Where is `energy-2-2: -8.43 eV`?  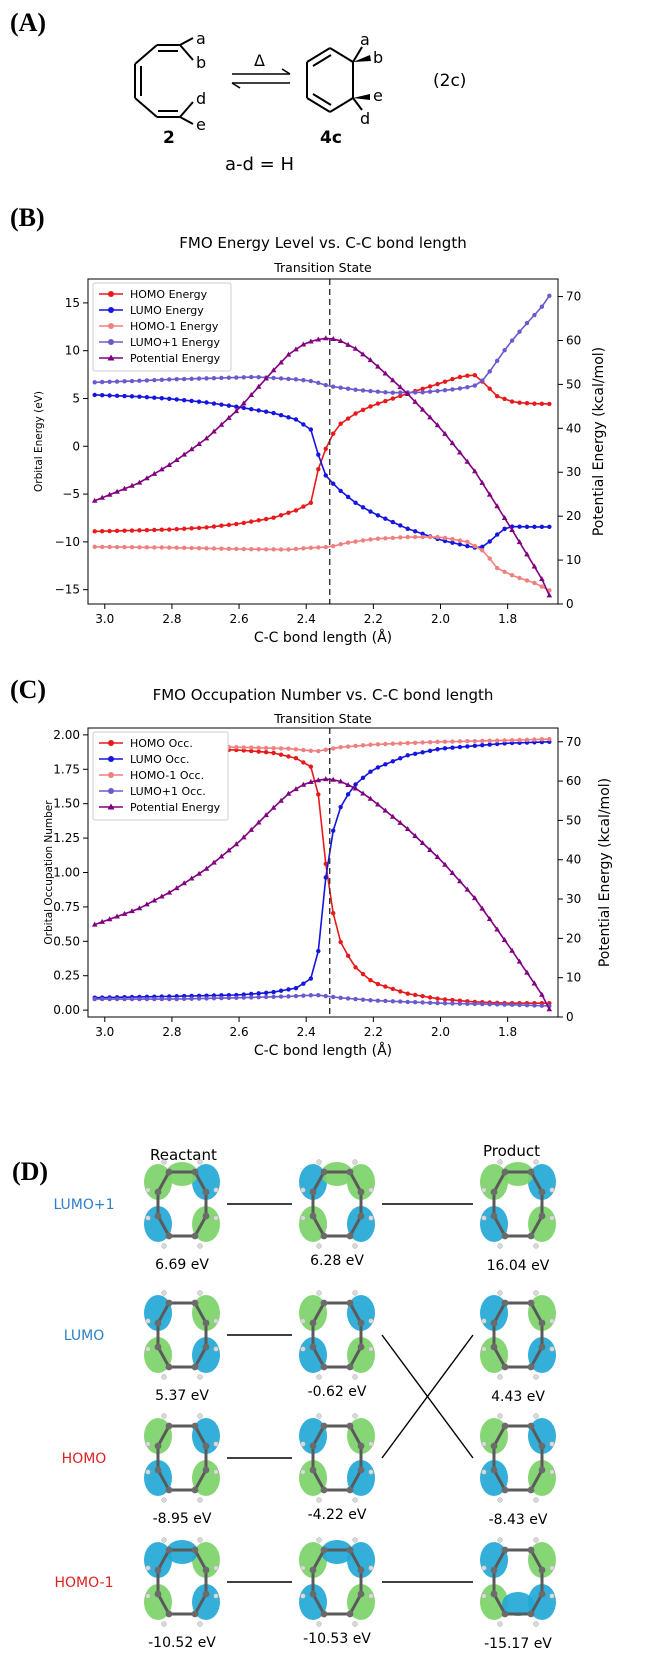 energy-2-2: -8.43 eV is located at coordinates (518, 1520).